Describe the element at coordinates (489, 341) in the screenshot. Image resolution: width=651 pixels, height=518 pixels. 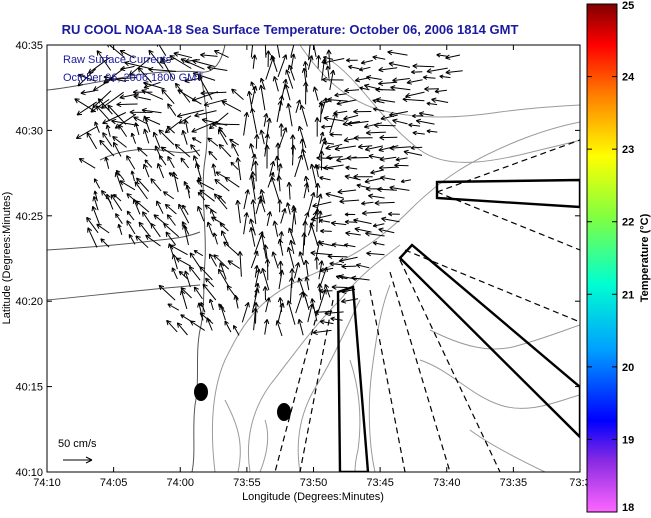
I see `polygon-southeast` at that location.